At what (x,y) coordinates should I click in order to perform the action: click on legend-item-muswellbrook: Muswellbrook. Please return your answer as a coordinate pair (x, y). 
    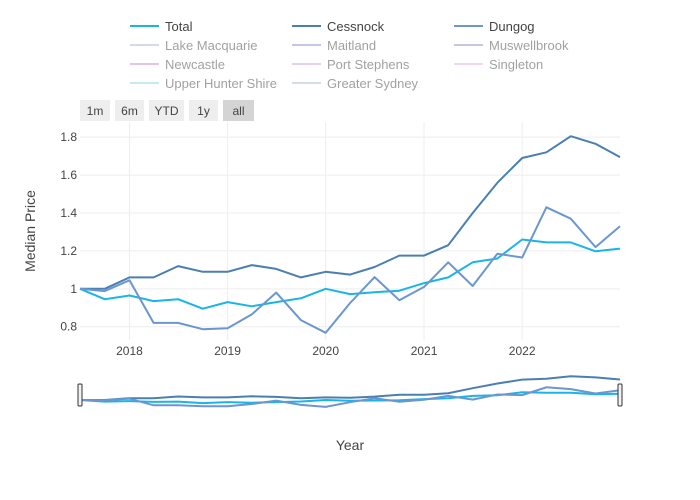
    Looking at the image, I should click on (511, 45).